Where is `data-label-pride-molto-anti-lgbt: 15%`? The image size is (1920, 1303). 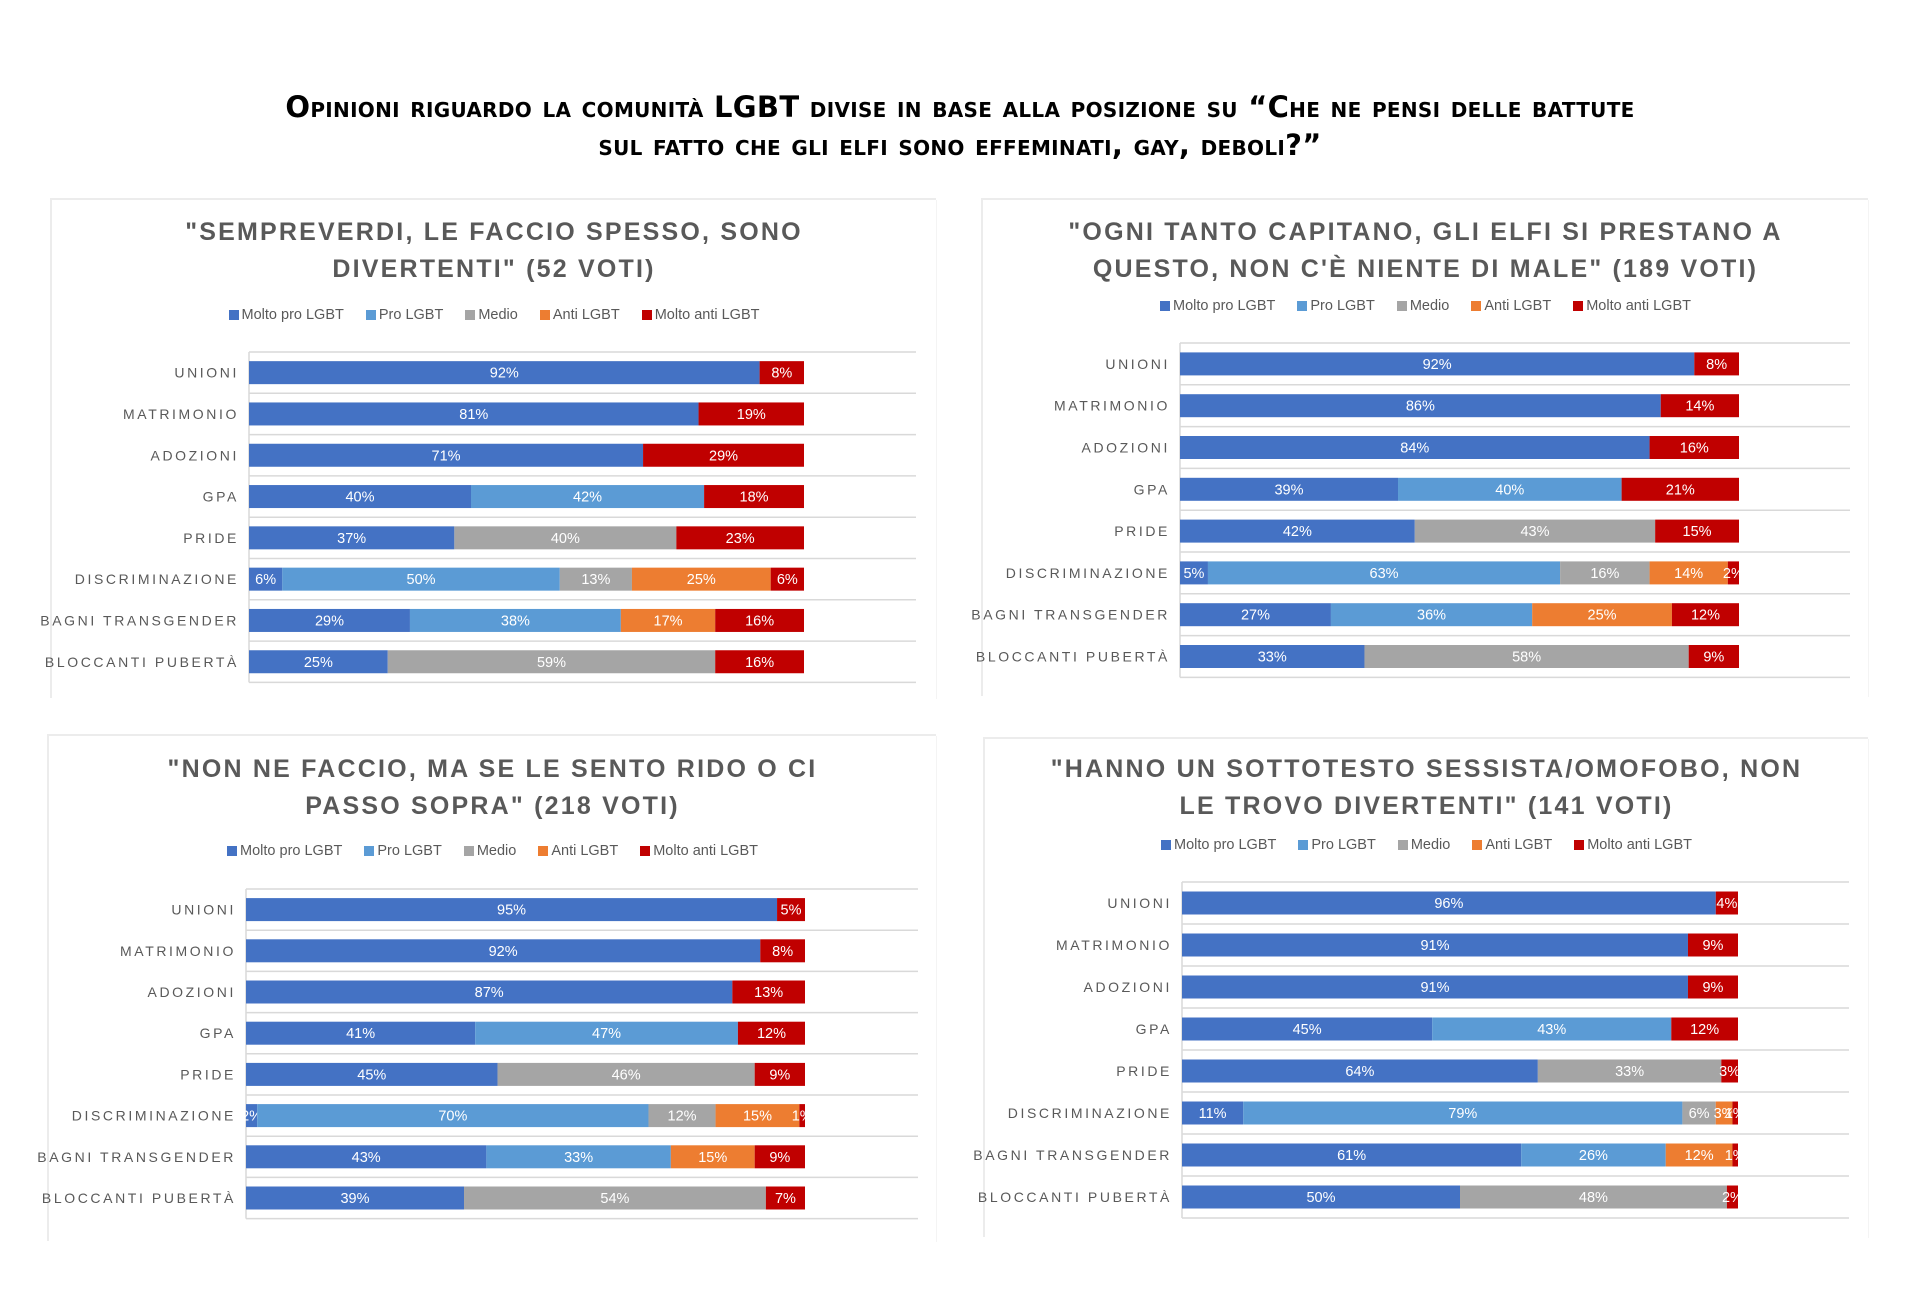 data-label-pride-molto-anti-lgbt: 15% is located at coordinates (1697, 532).